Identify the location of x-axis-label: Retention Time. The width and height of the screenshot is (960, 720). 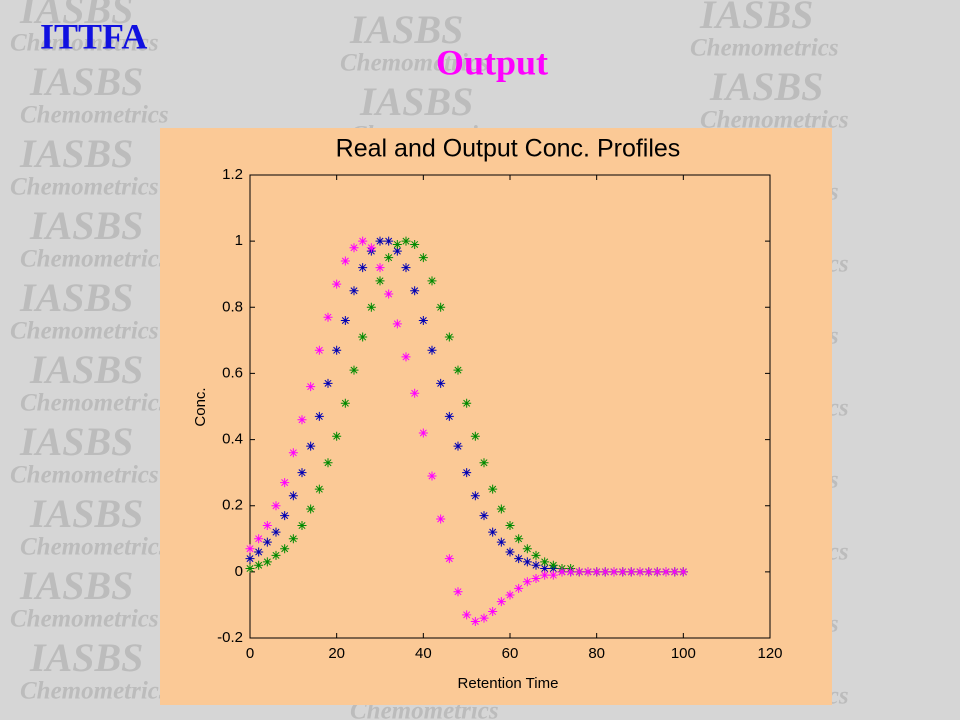
(508, 683).